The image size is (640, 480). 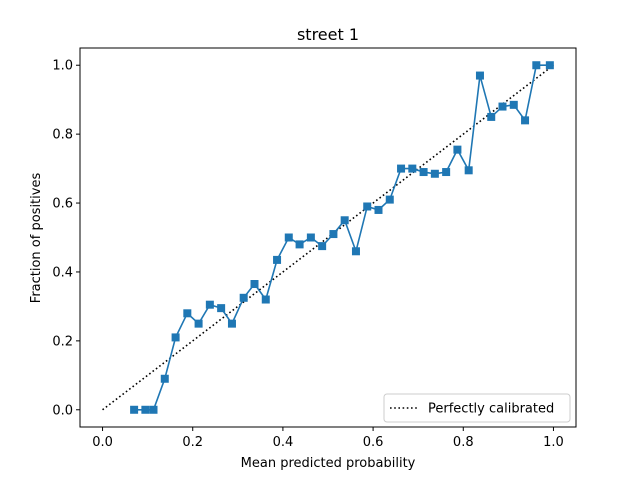 What do you see at coordinates (192, 442) in the screenshot?
I see `x-tick-label: 0.2` at bounding box center [192, 442].